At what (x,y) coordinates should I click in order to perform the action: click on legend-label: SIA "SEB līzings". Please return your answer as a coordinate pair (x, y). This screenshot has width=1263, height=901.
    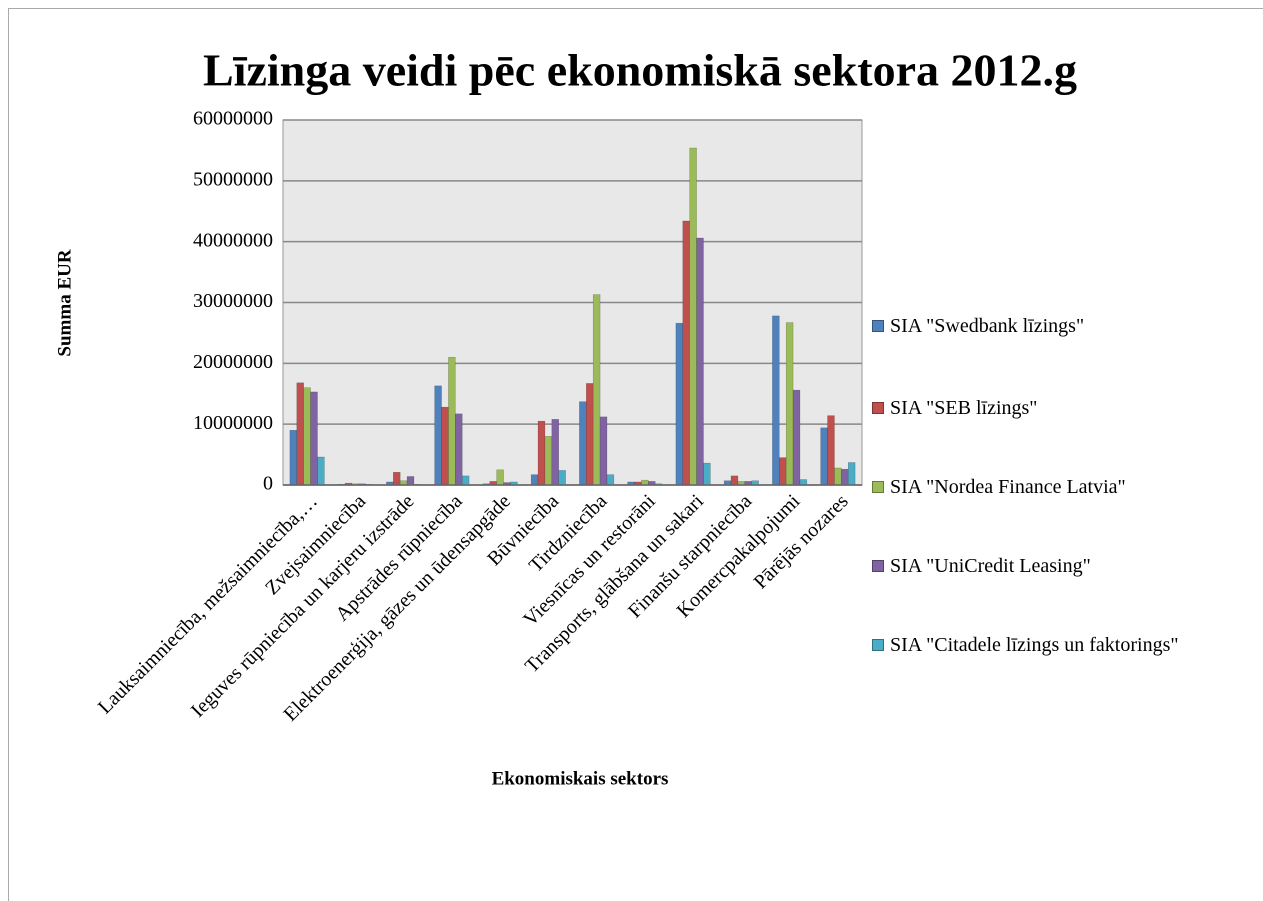
    Looking at the image, I should click on (964, 408).